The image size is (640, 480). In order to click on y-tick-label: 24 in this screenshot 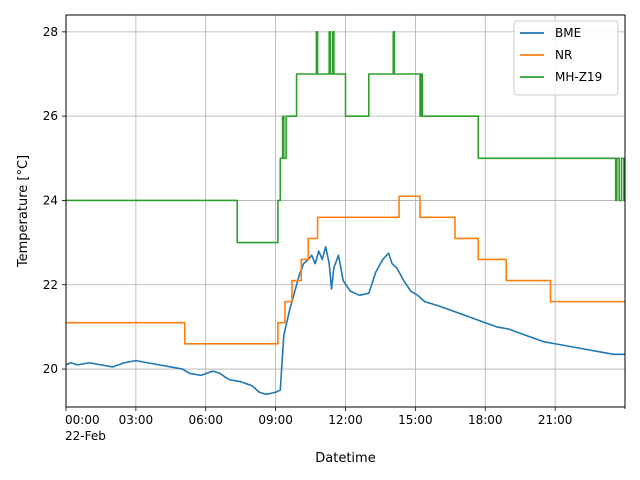, I will do `click(50, 200)`.